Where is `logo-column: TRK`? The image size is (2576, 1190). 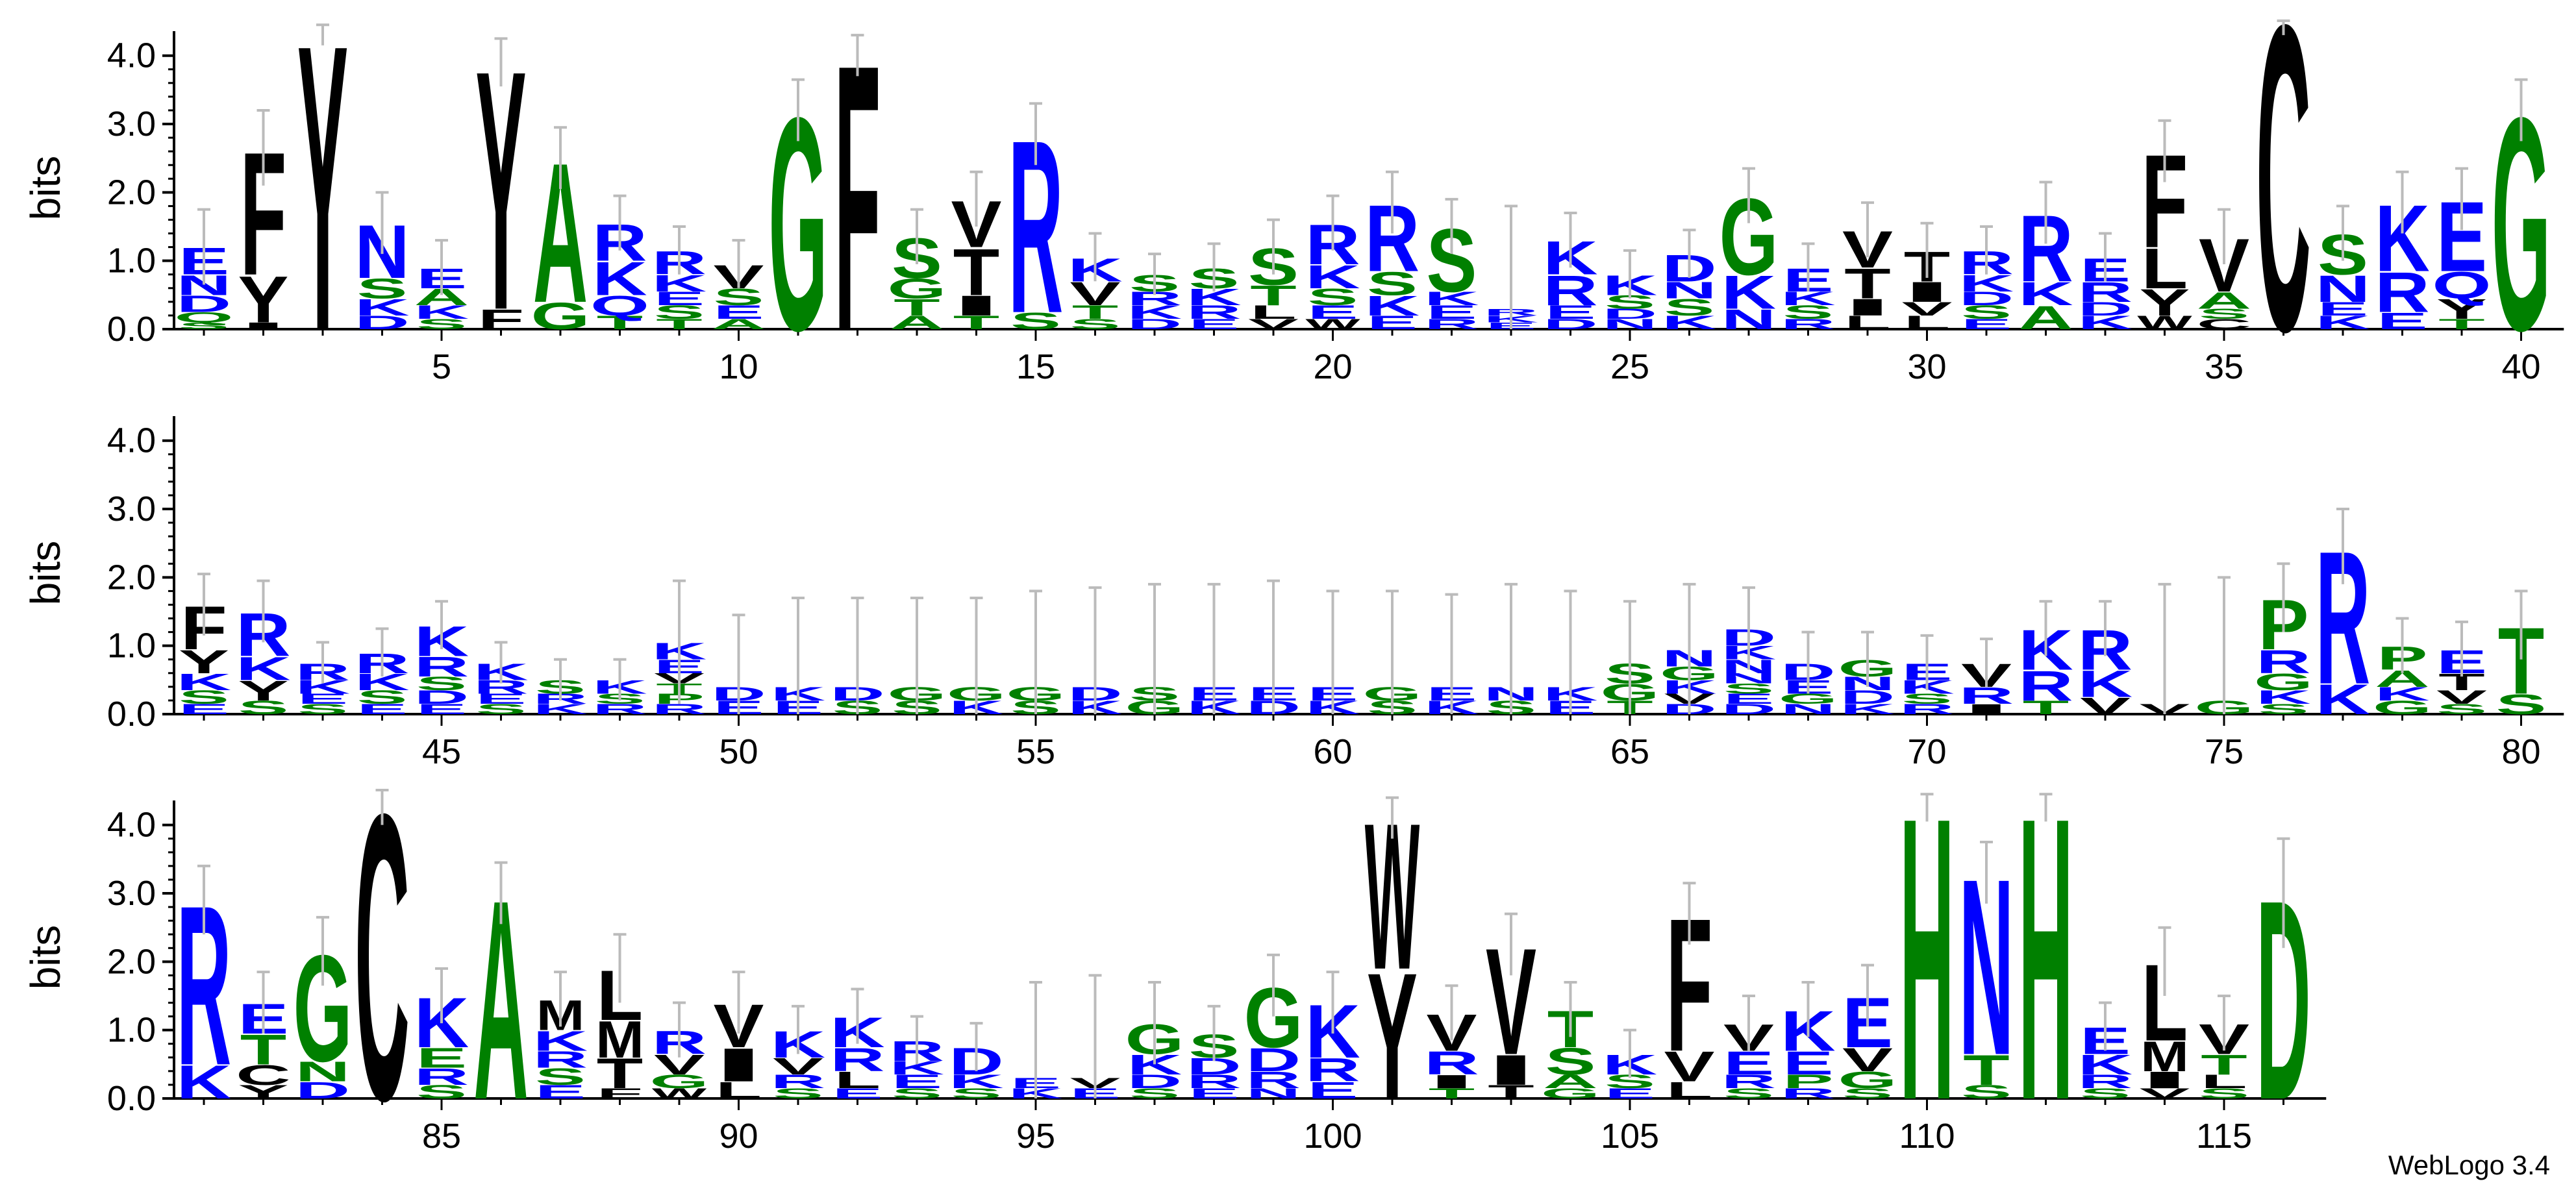 logo-column: TRK is located at coordinates (2045, 659).